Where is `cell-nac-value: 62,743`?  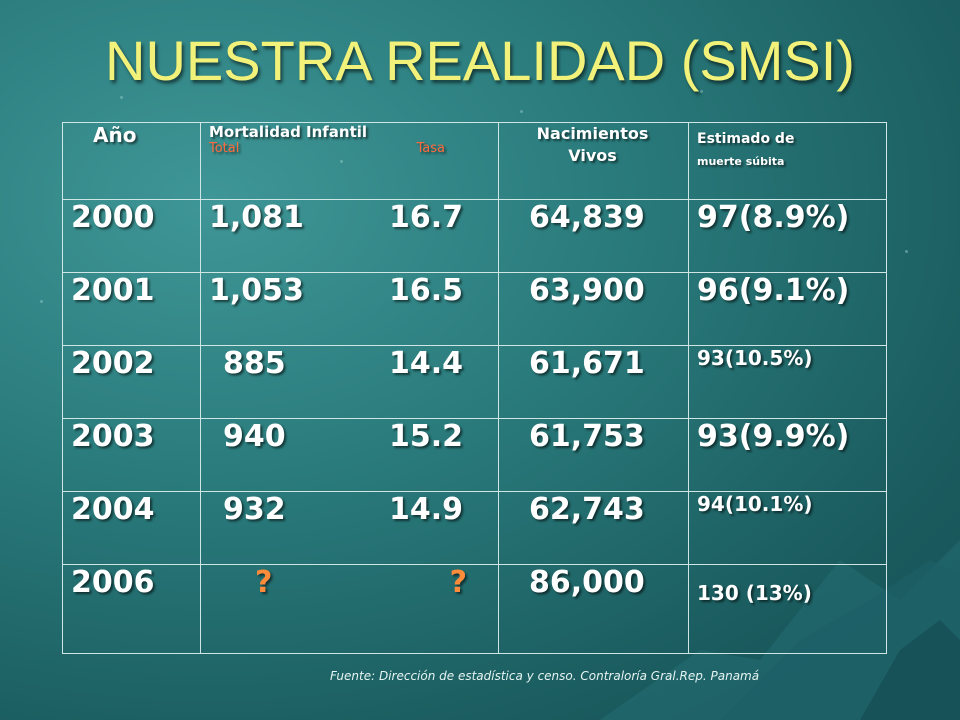
cell-nac-value: 62,743 is located at coordinates (587, 509).